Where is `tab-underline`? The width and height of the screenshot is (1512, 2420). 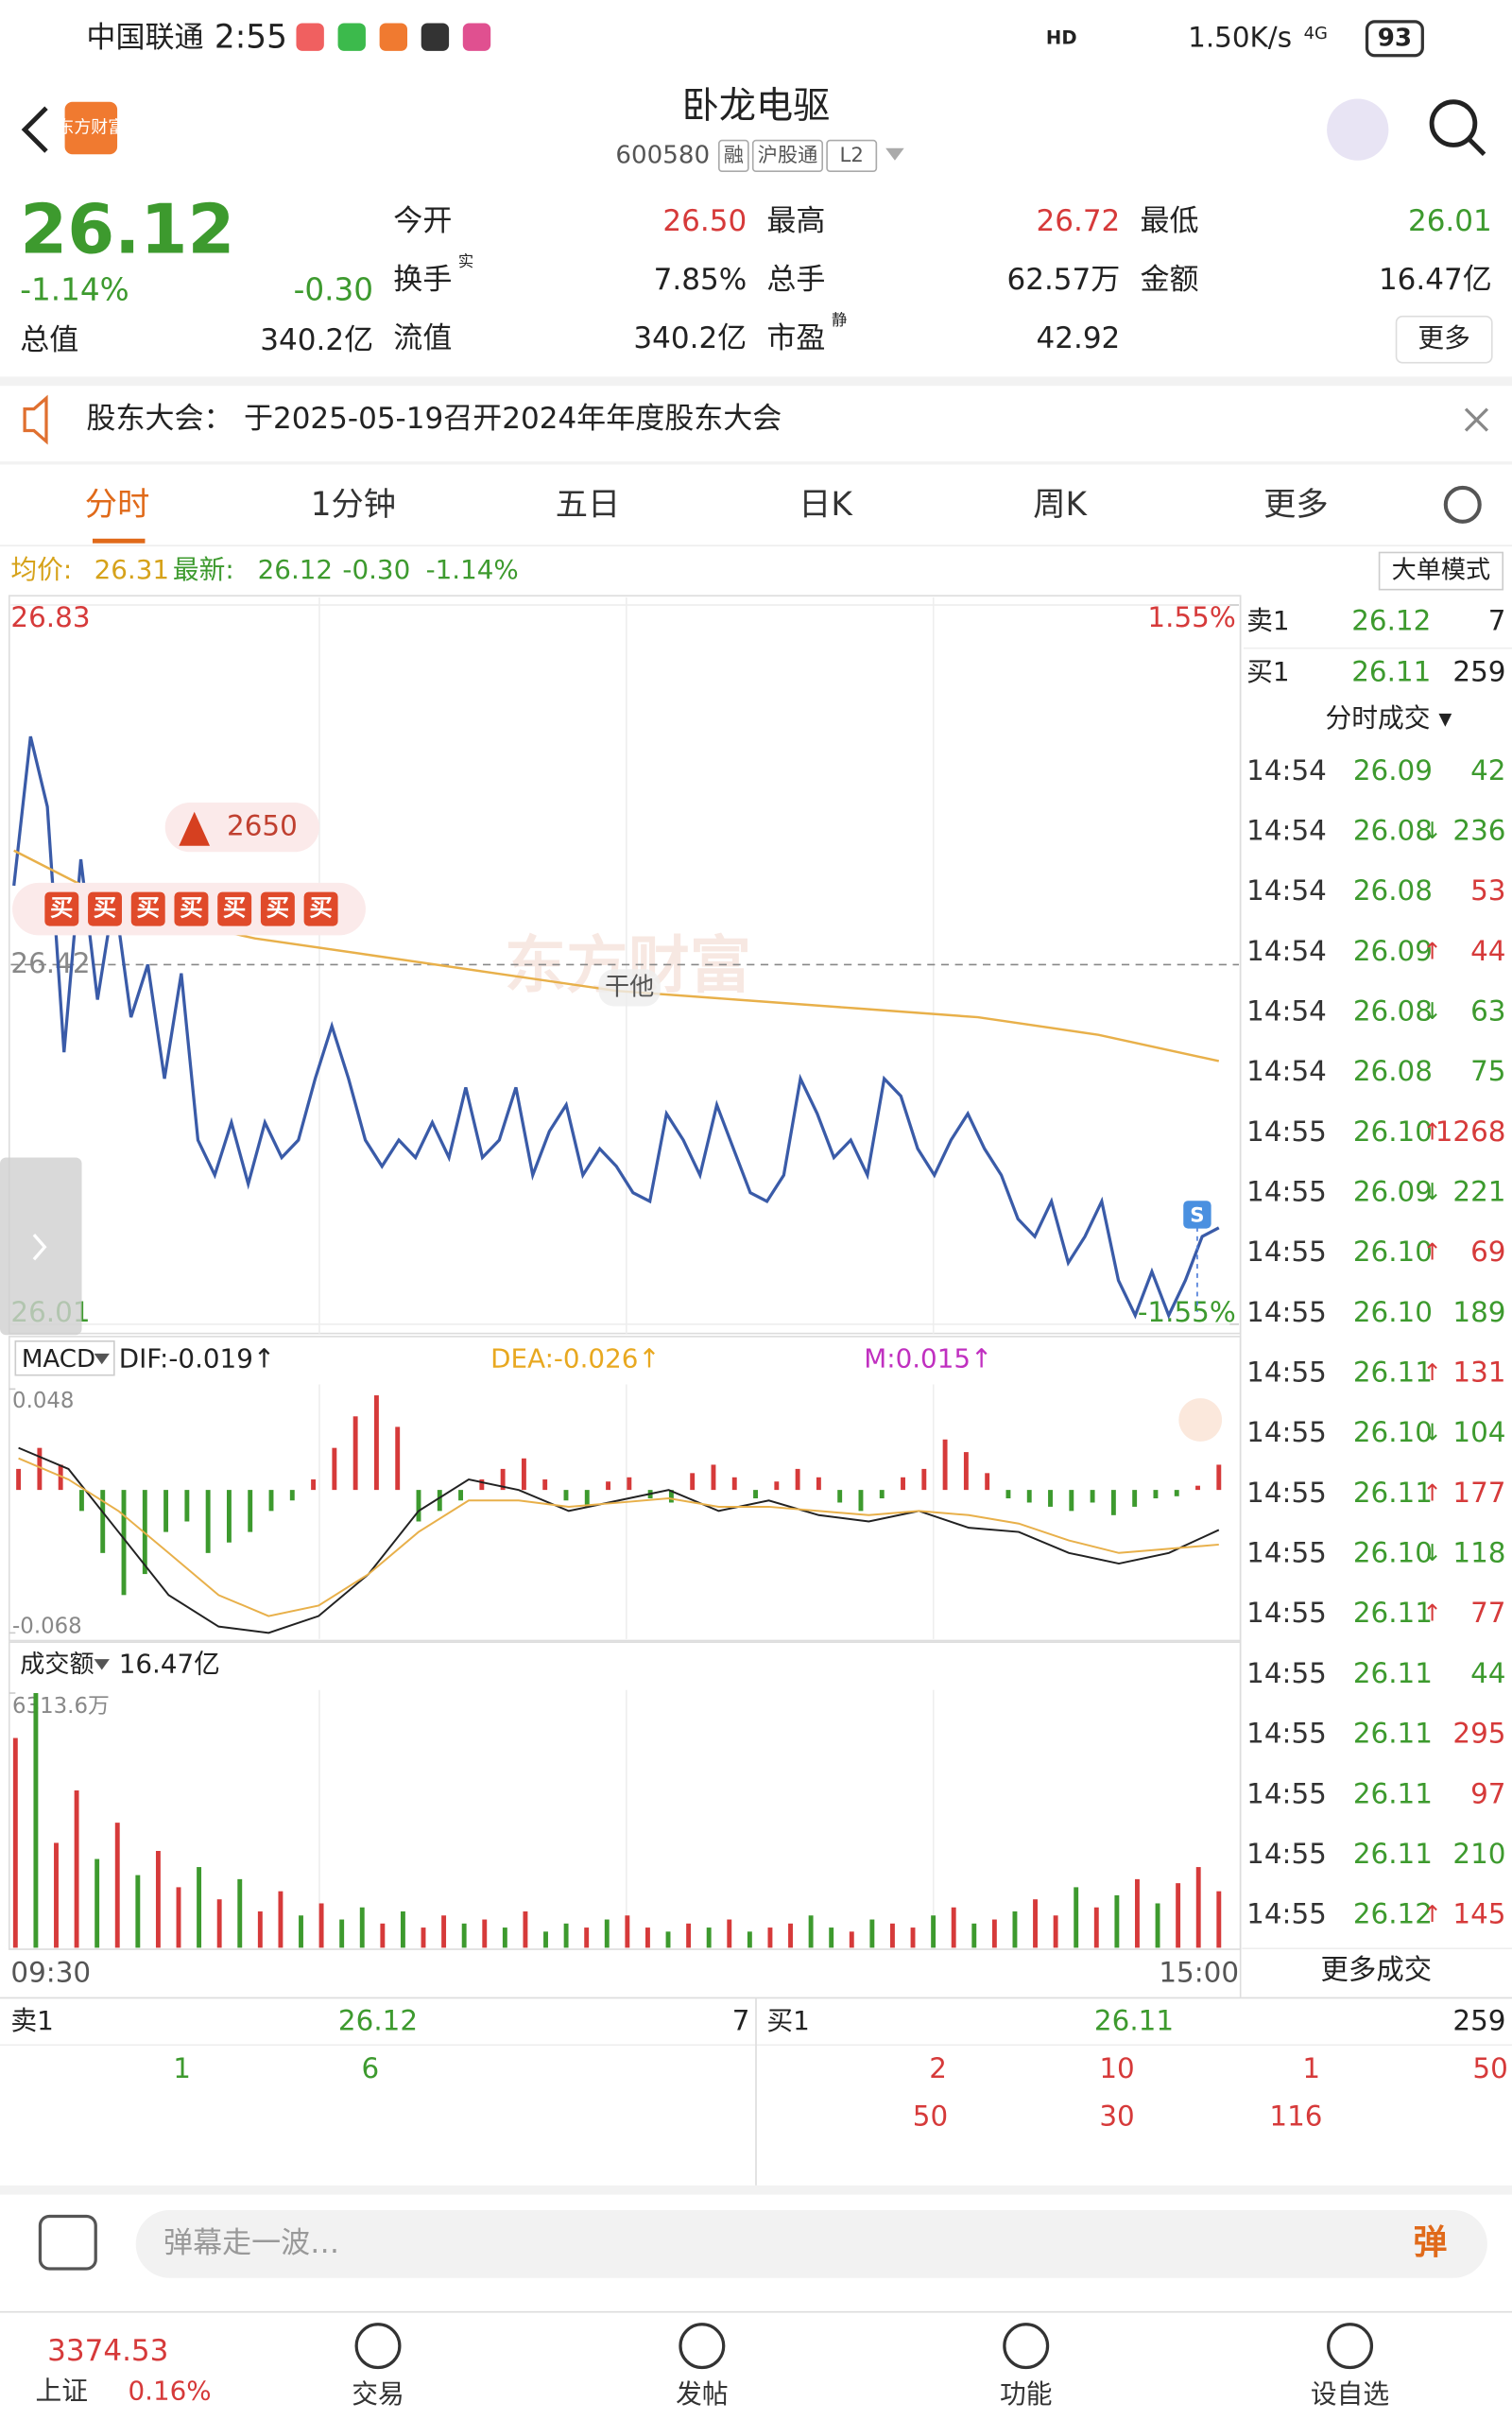 tab-underline is located at coordinates (119, 541).